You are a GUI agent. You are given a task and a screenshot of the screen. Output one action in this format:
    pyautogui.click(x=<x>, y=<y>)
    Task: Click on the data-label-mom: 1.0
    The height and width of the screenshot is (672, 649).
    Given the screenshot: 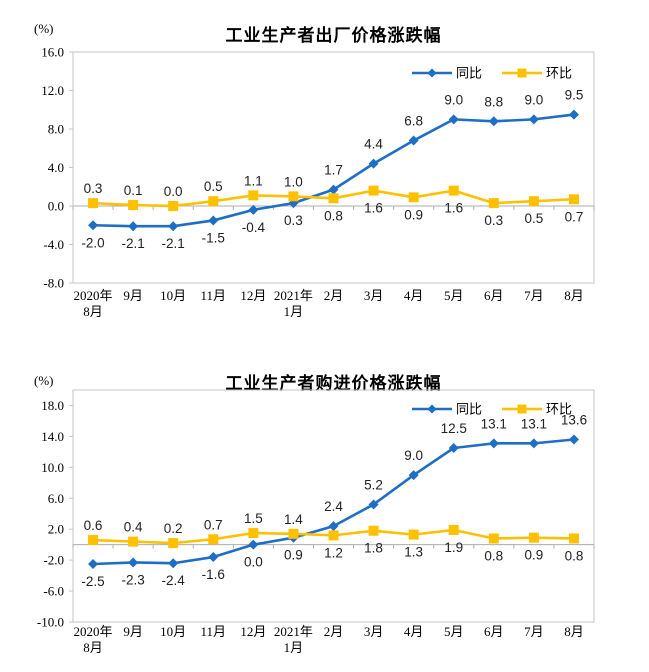 What is the action you would take?
    pyautogui.click(x=293, y=181)
    